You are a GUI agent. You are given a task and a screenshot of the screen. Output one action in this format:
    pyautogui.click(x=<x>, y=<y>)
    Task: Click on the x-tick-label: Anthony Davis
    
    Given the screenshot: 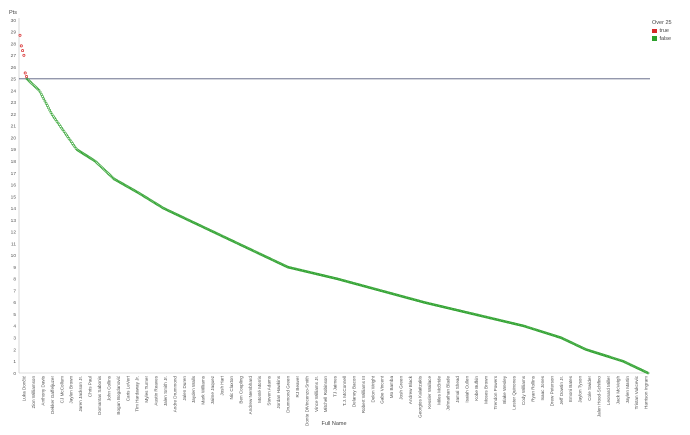 What is the action you would take?
    pyautogui.click(x=42, y=390)
    